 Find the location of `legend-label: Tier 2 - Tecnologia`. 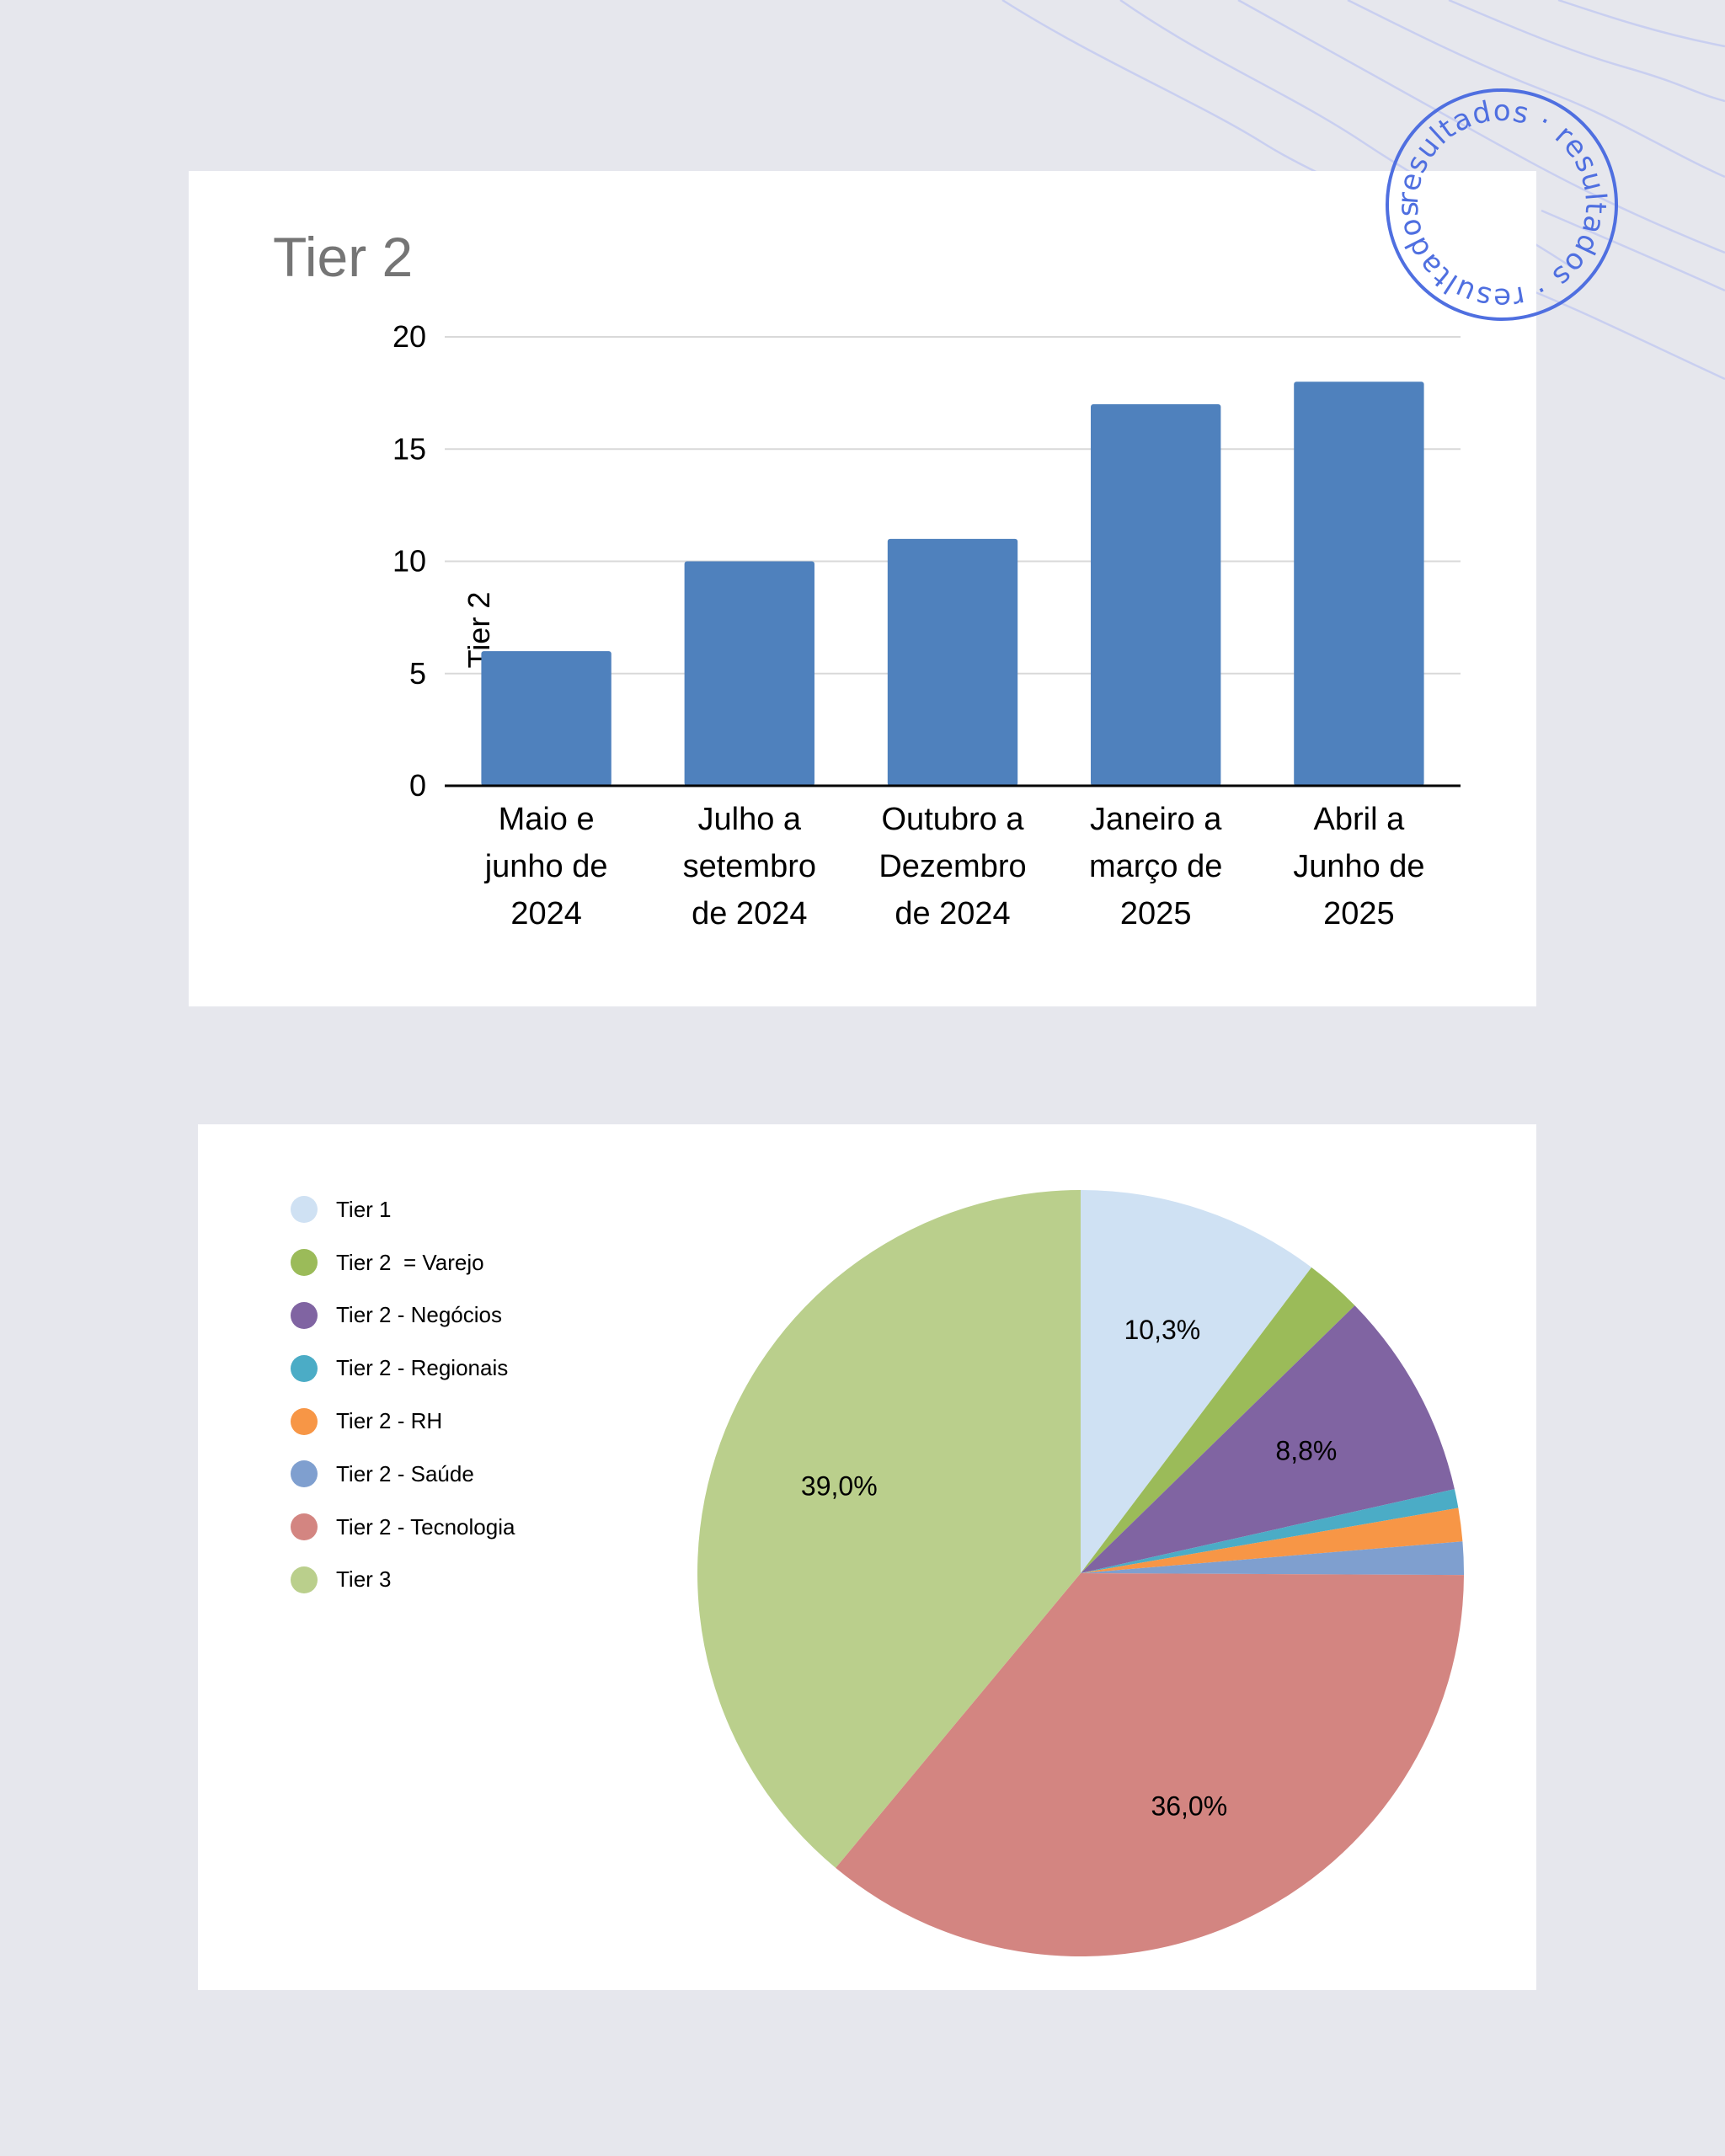

legend-label: Tier 2 - Tecnologia is located at coordinates (425, 1526).